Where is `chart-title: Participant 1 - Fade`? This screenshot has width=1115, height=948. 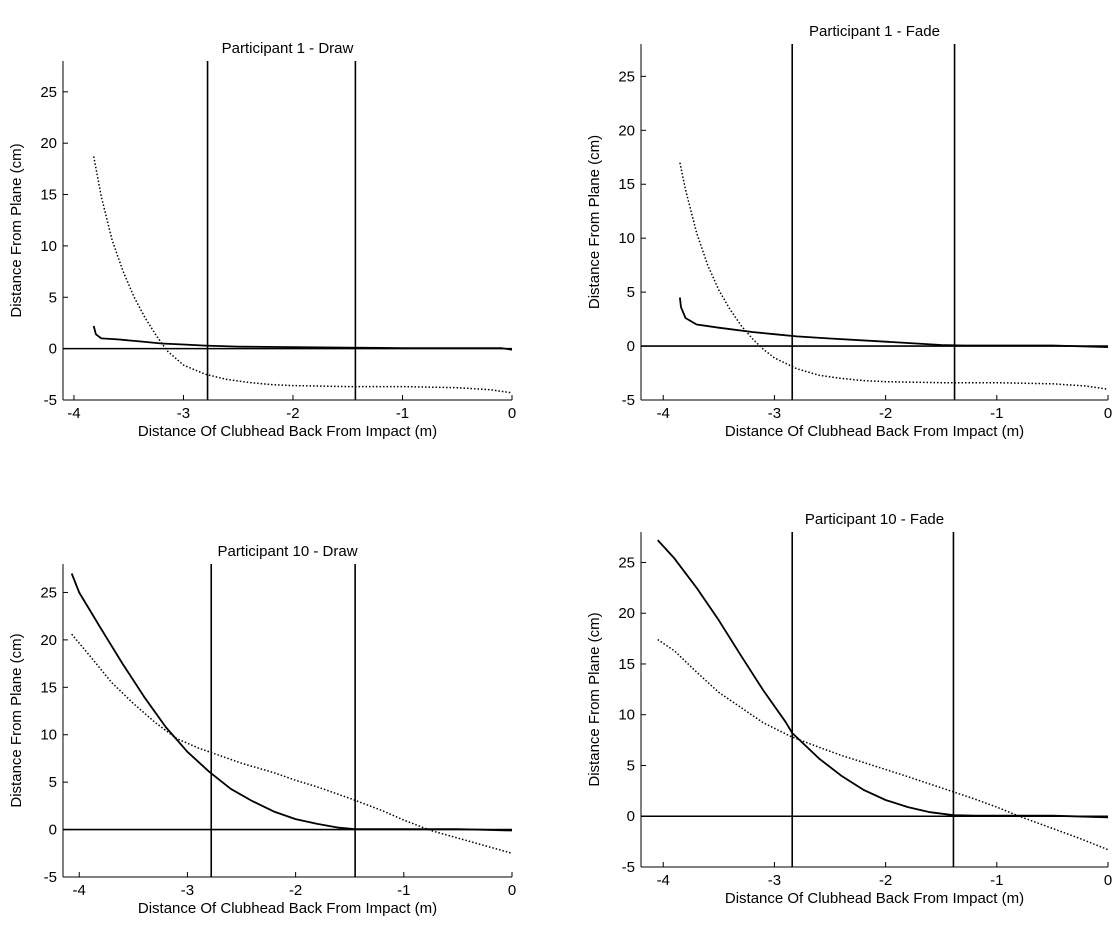 chart-title: Participant 1 - Fade is located at coordinates (874, 31).